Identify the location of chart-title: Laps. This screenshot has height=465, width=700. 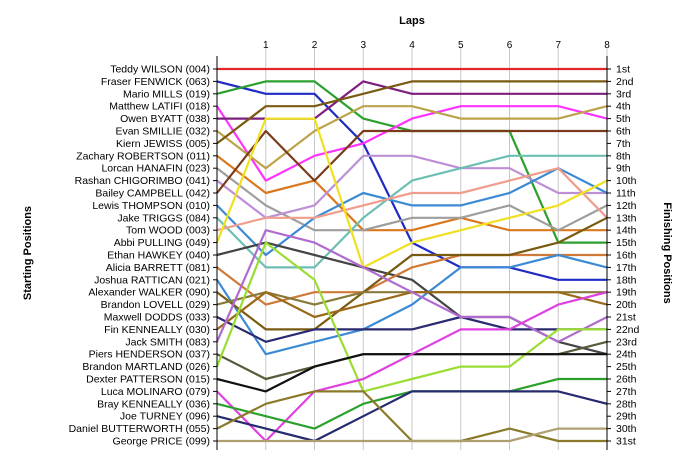
(412, 21).